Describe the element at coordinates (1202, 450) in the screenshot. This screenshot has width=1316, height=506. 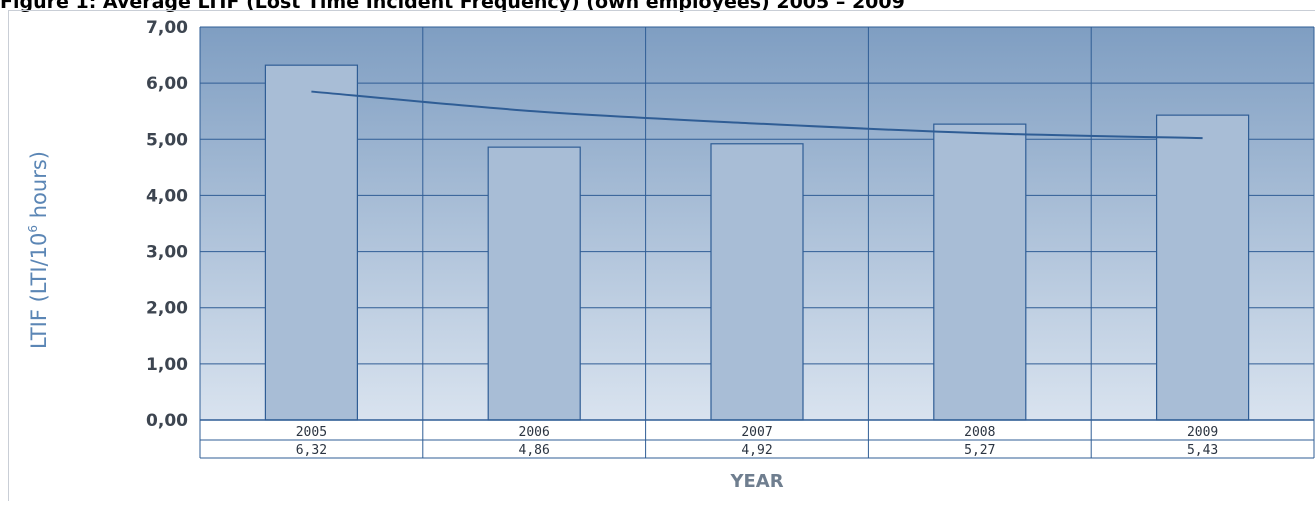
I see `data-label: 5,43` at that location.